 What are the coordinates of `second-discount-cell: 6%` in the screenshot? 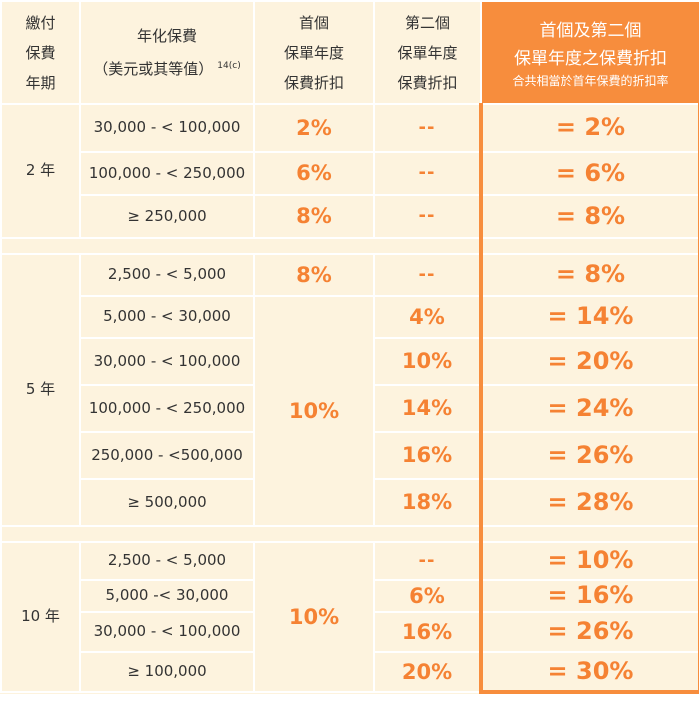 It's located at (427, 596).